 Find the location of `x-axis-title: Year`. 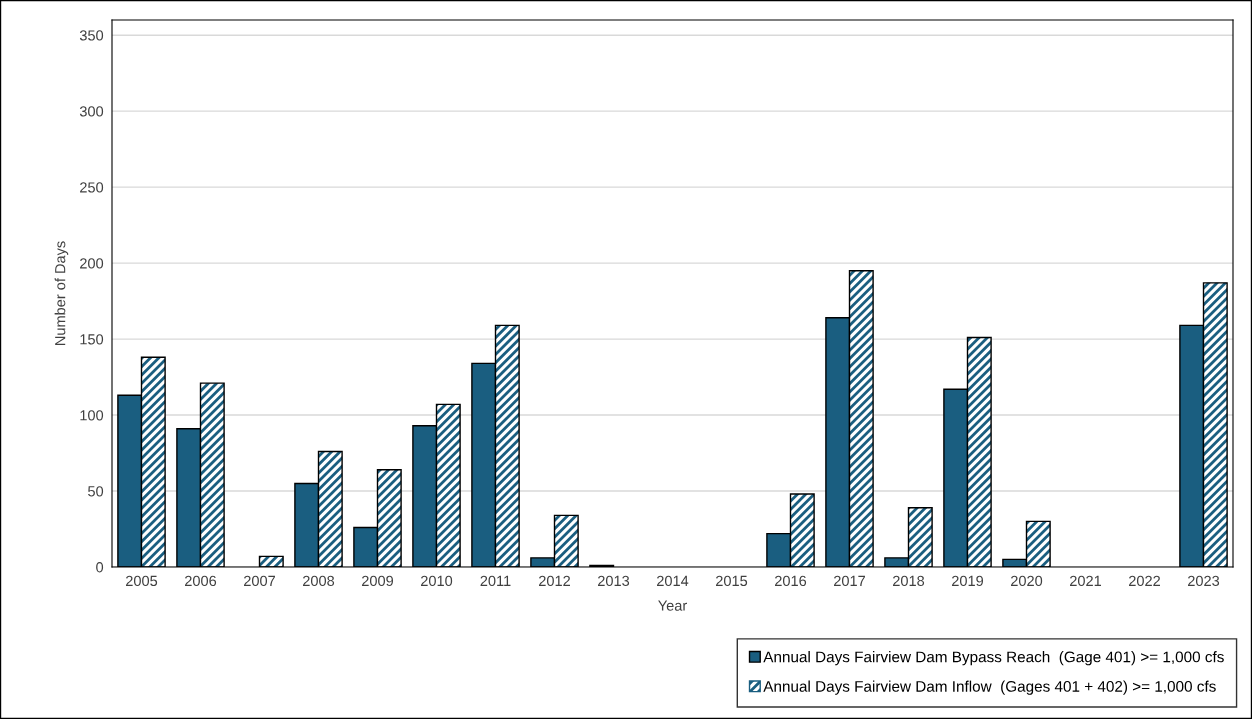

x-axis-title: Year is located at coordinates (672, 605).